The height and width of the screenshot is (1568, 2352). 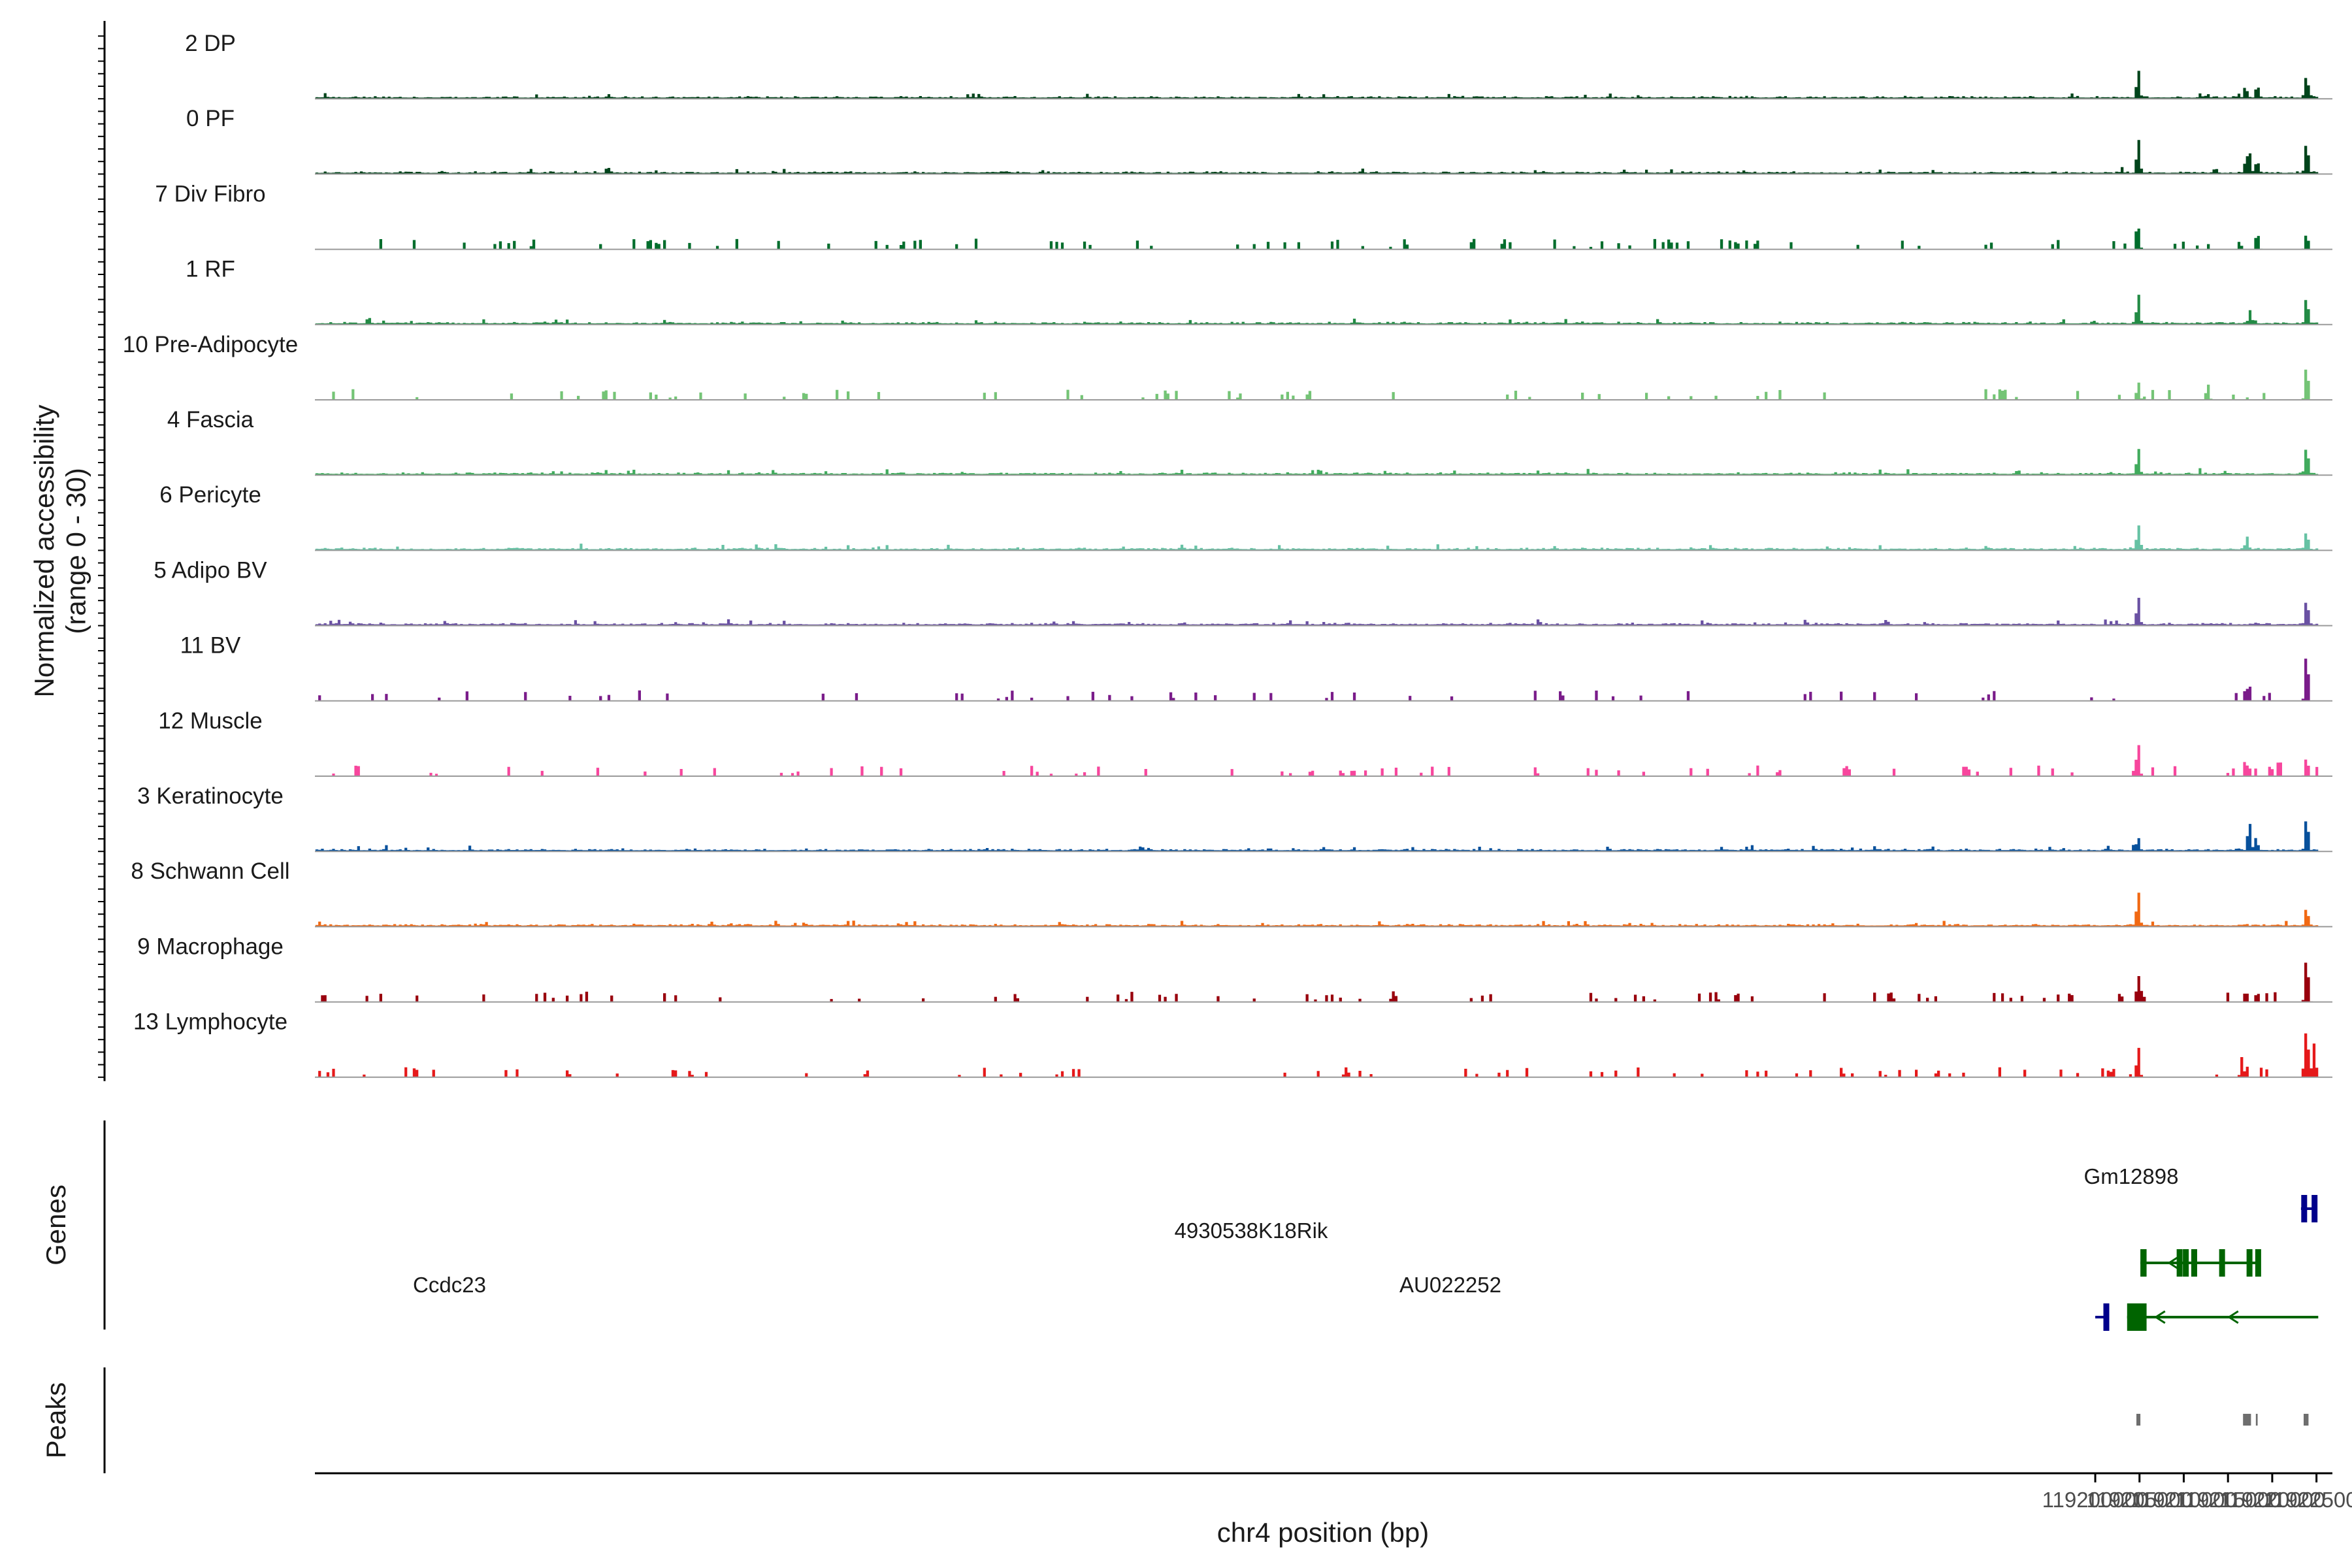 What do you see at coordinates (1718, 1247) in the screenshot?
I see `gene-4930538k18rik: 4930538K18Rik` at bounding box center [1718, 1247].